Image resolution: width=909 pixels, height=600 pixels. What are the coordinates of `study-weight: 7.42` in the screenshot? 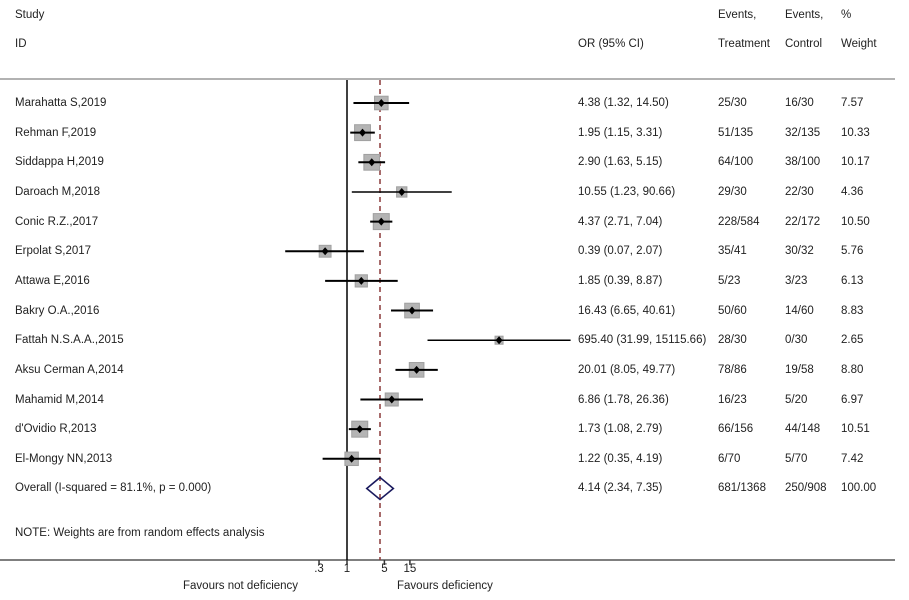 It's located at (852, 458).